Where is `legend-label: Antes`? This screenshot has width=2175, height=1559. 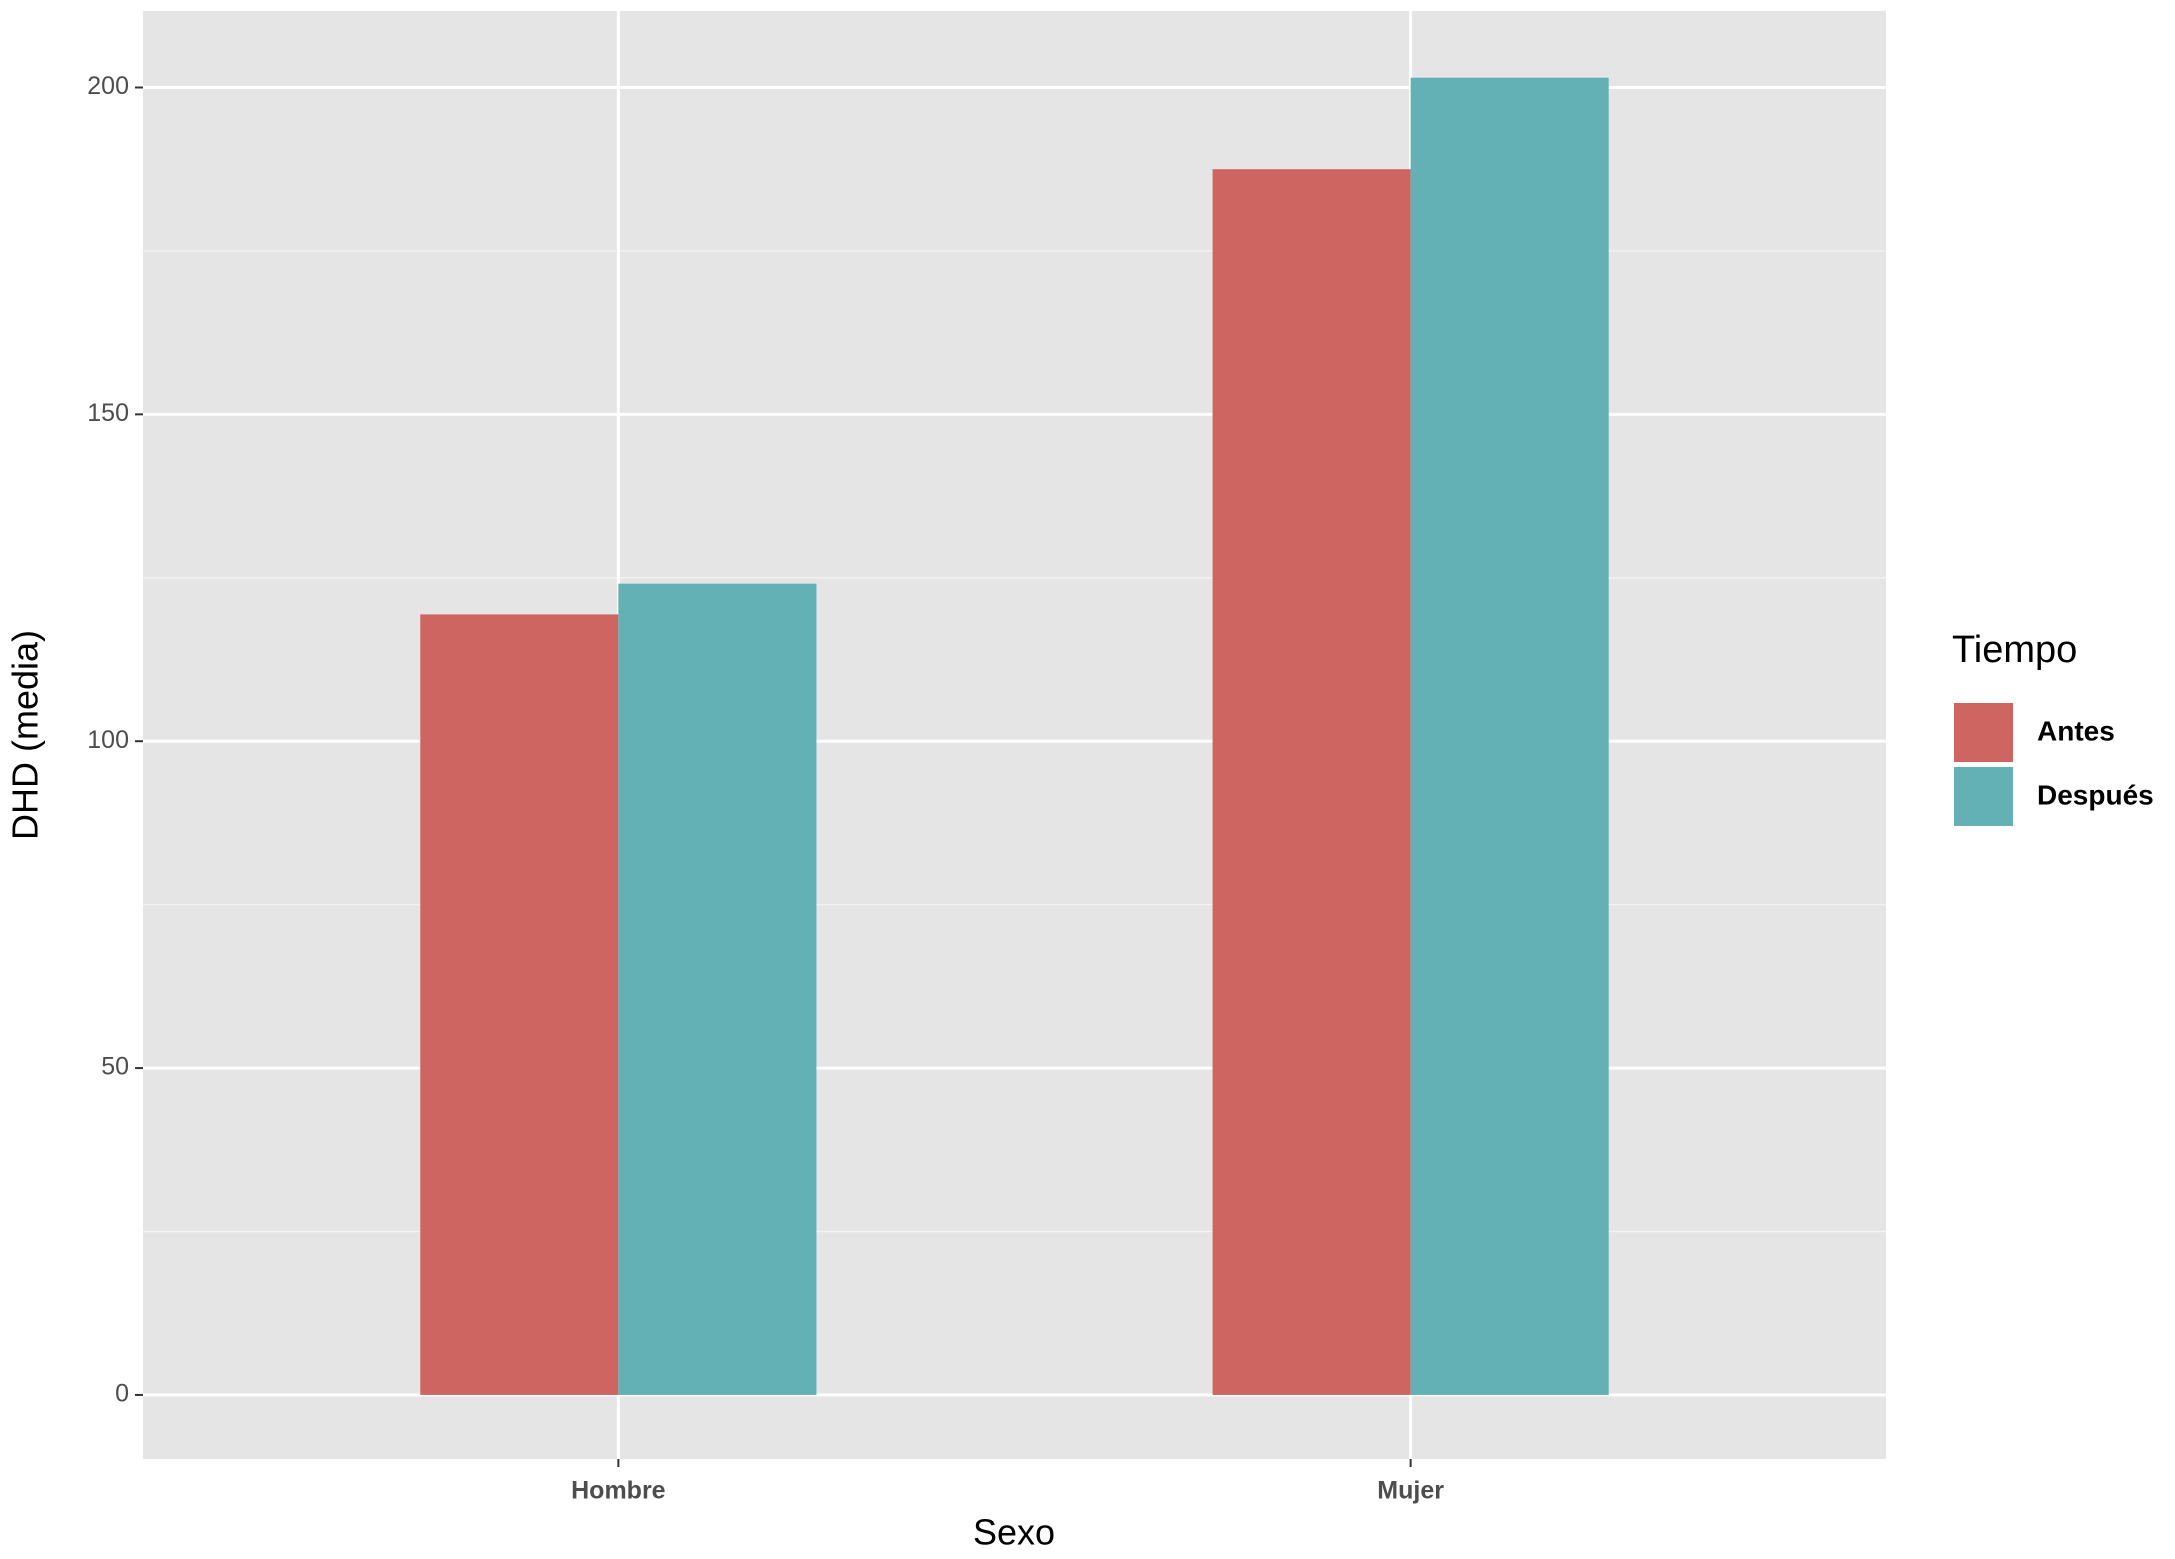 legend-label: Antes is located at coordinates (2076, 730).